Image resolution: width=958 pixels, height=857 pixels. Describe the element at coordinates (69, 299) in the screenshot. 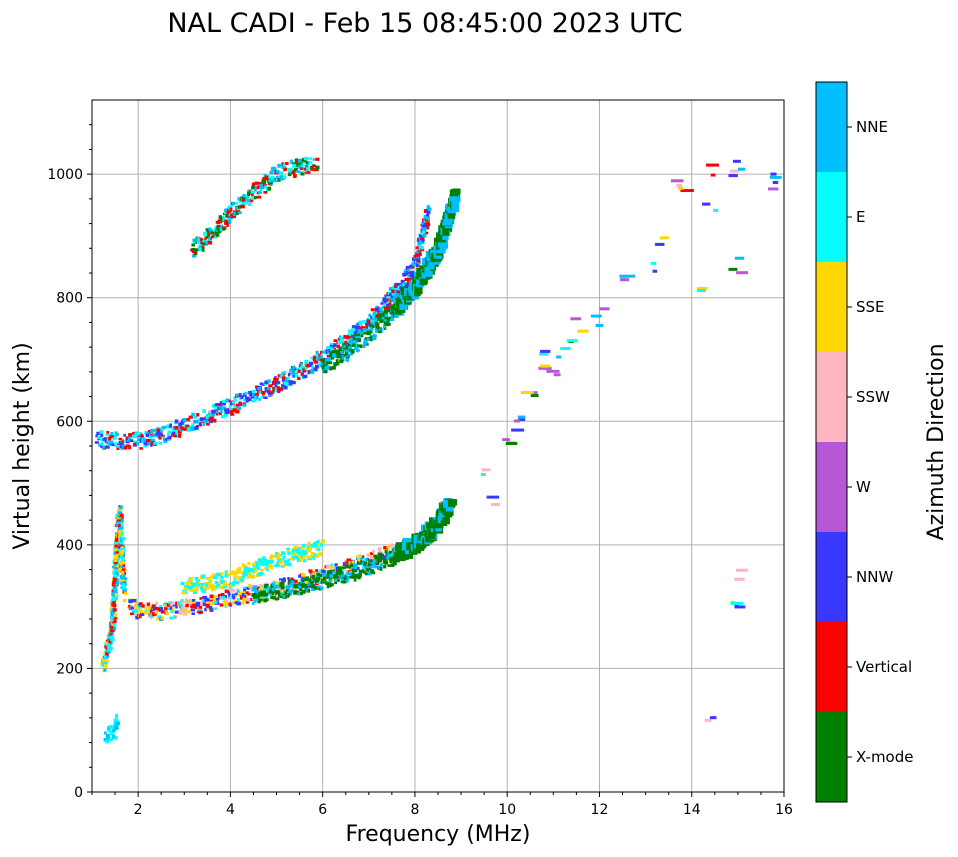

I see `y-tick-label: 800` at that location.